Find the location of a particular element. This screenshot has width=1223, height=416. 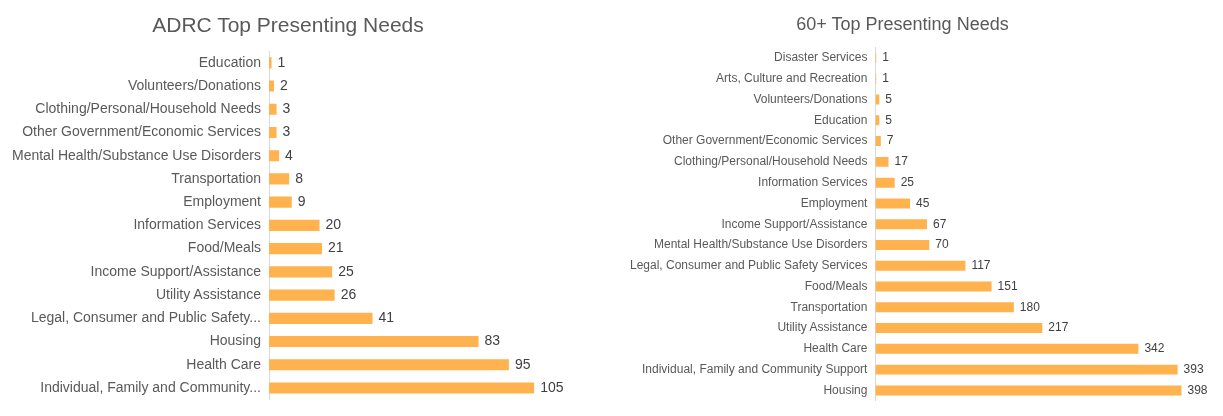

data-label: 95 is located at coordinates (522, 363).